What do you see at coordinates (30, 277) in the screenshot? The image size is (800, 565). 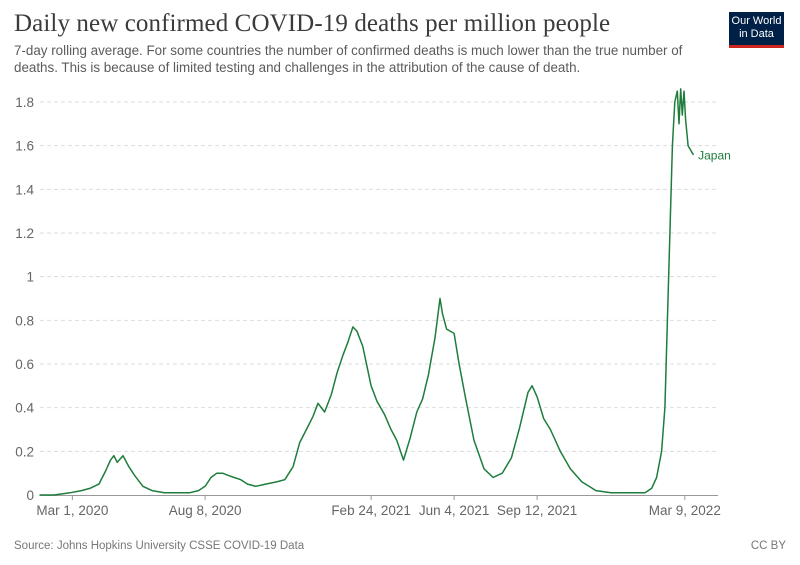 I see `y-tick-label: 1` at bounding box center [30, 277].